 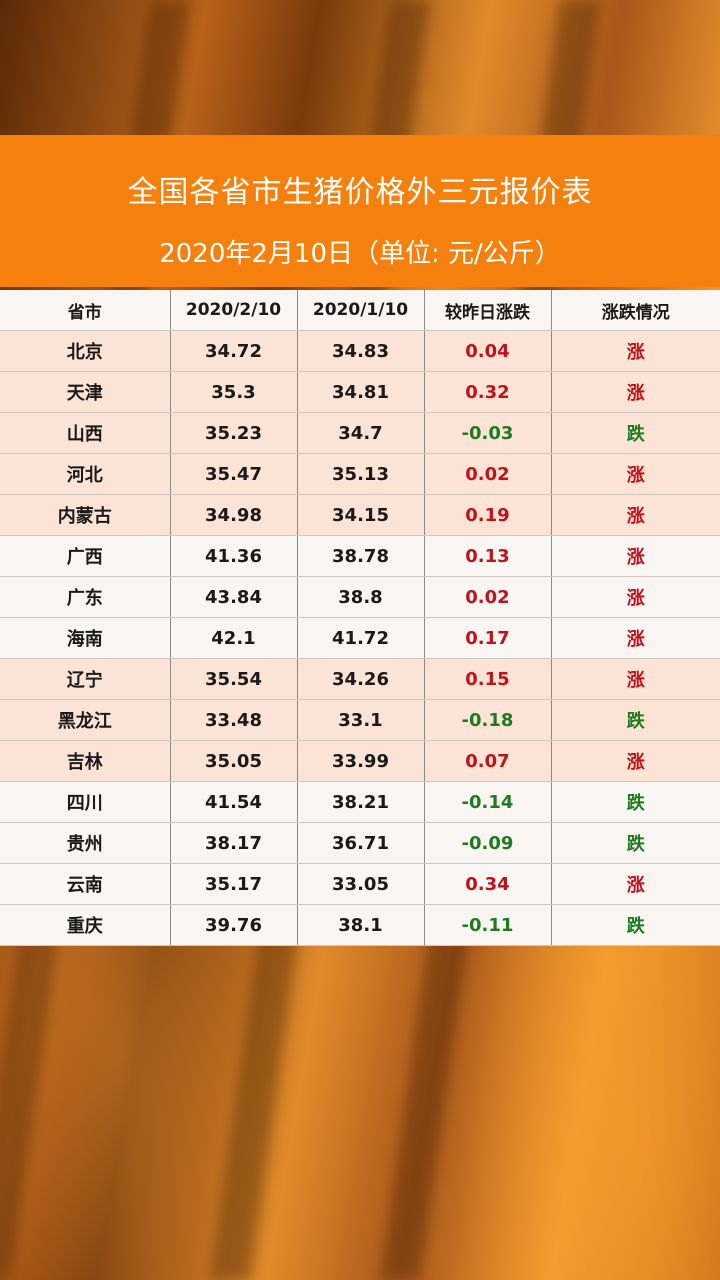 What do you see at coordinates (85, 433) in the screenshot?
I see `province-cell: 山西` at bounding box center [85, 433].